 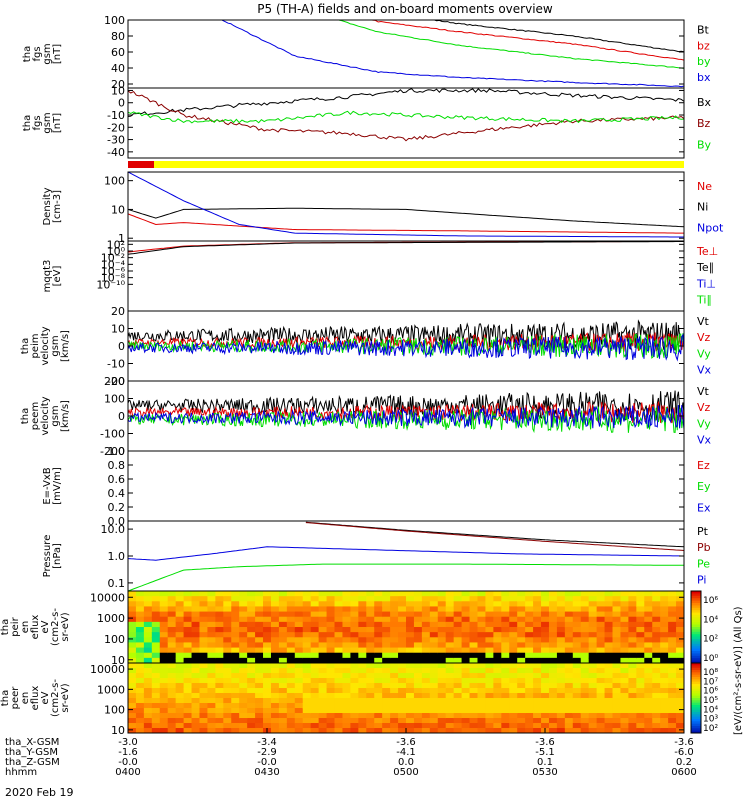 I want to click on ytick-label: 10⁰, so click(x=116, y=251).